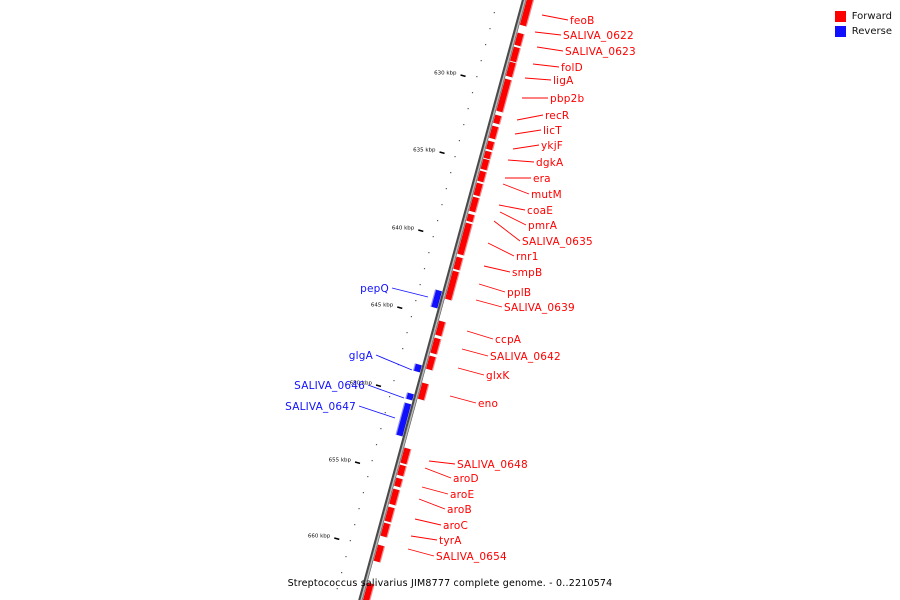  Describe the element at coordinates (546, 195) in the screenshot. I see `gene-label-mutm: mutM` at that location.